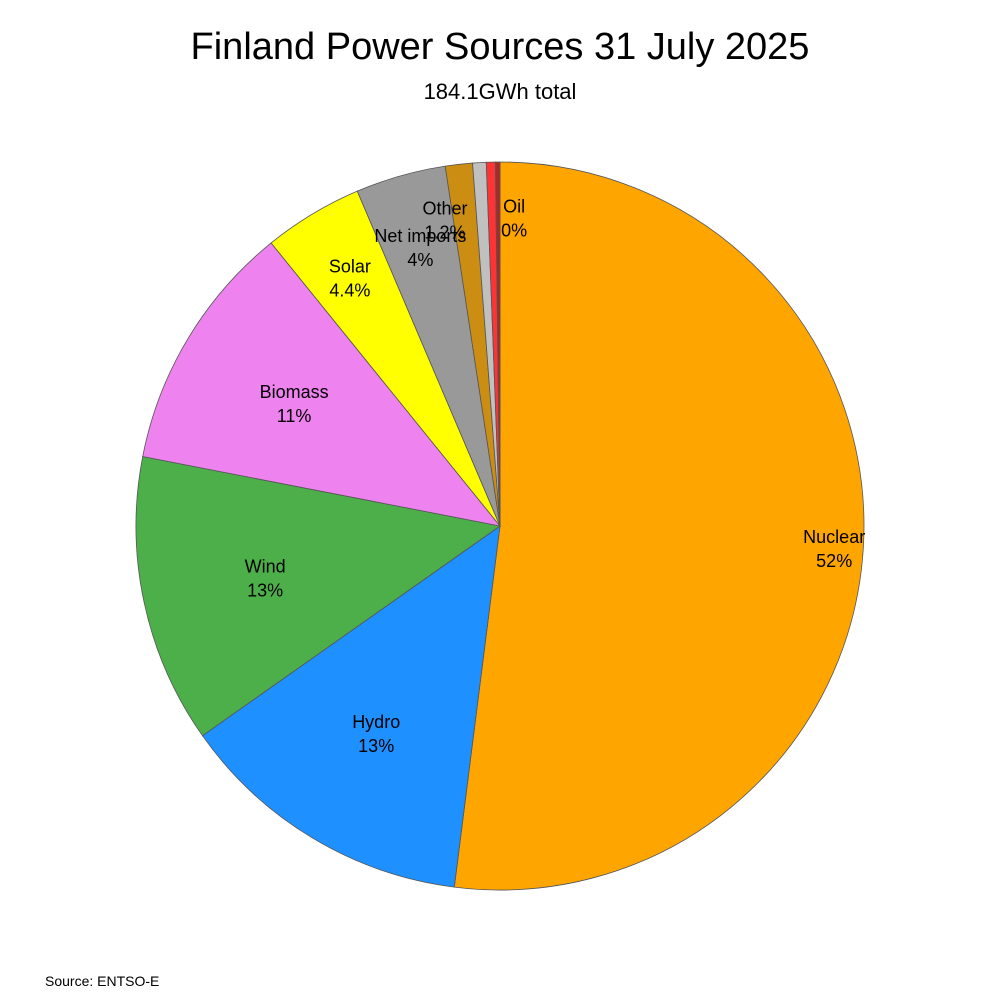 This screenshot has width=1000, height=1000. Describe the element at coordinates (498, 344) in the screenshot. I see `pie-slice-oil` at that location.